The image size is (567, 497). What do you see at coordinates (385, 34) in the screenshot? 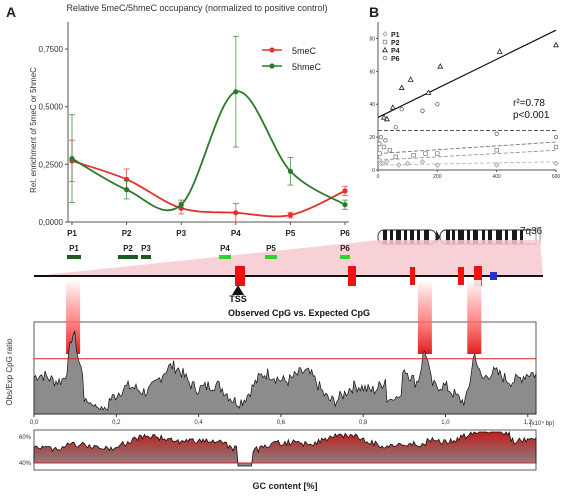
I see `legend-marker-P1` at bounding box center [385, 34].